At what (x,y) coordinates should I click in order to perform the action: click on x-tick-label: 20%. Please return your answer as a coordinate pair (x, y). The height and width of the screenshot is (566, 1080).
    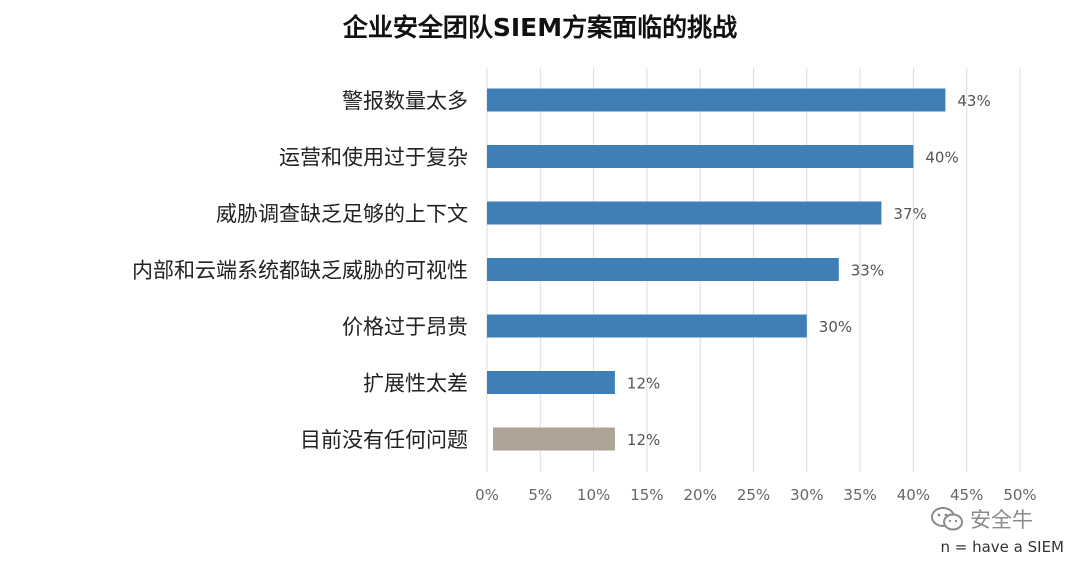
    Looking at the image, I should click on (700, 495).